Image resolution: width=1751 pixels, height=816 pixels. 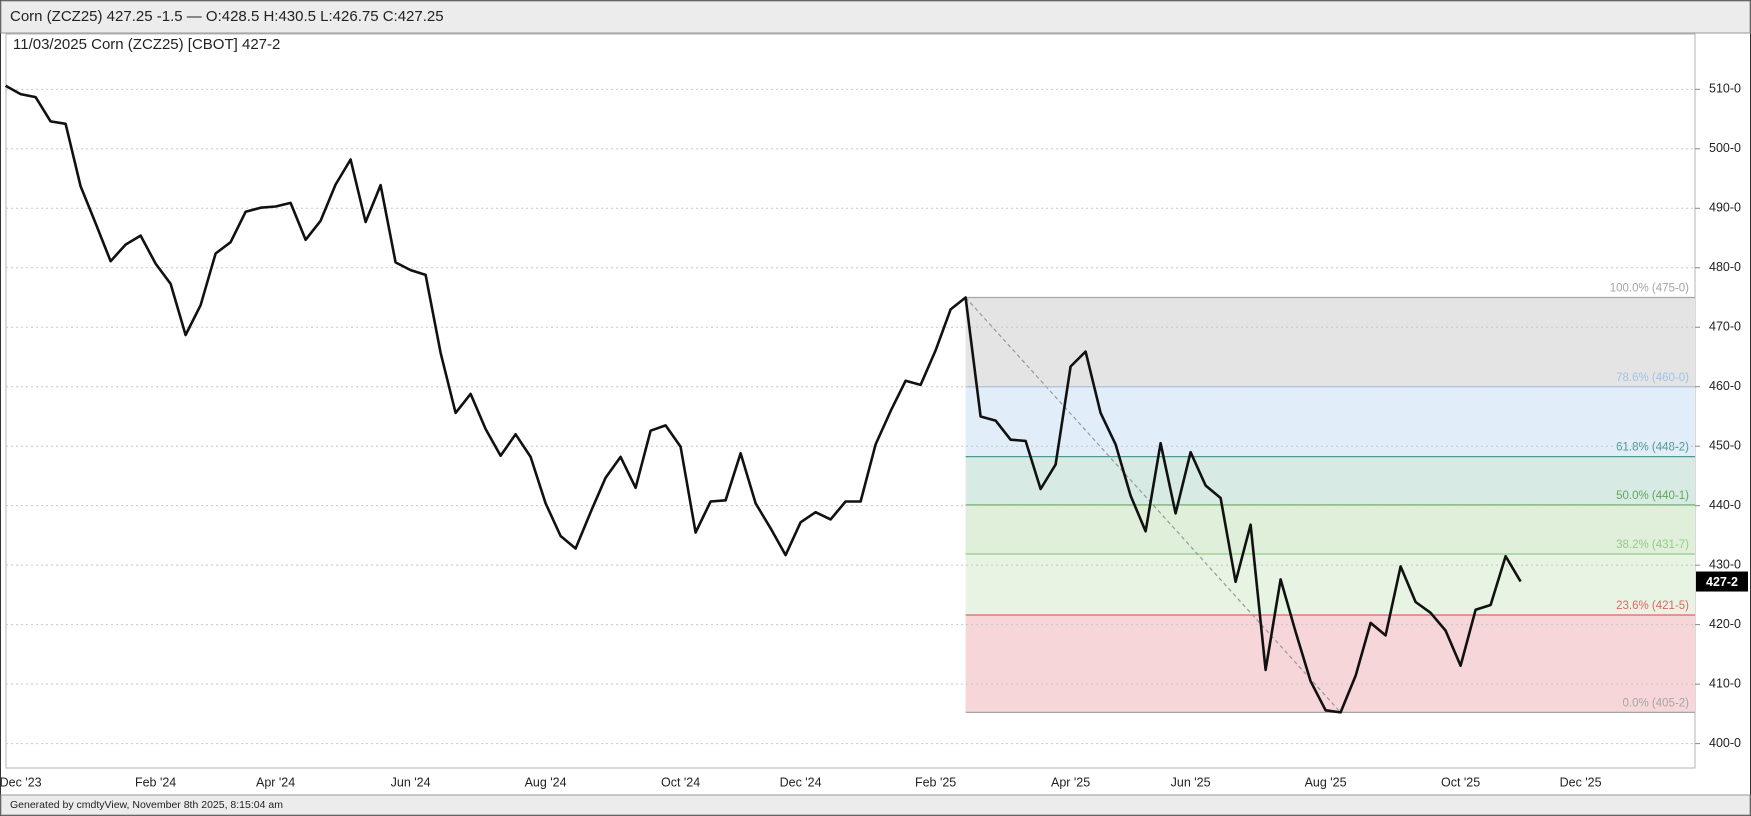 What do you see at coordinates (1725, 505) in the screenshot?
I see `y-tick-label: 440-0` at bounding box center [1725, 505].